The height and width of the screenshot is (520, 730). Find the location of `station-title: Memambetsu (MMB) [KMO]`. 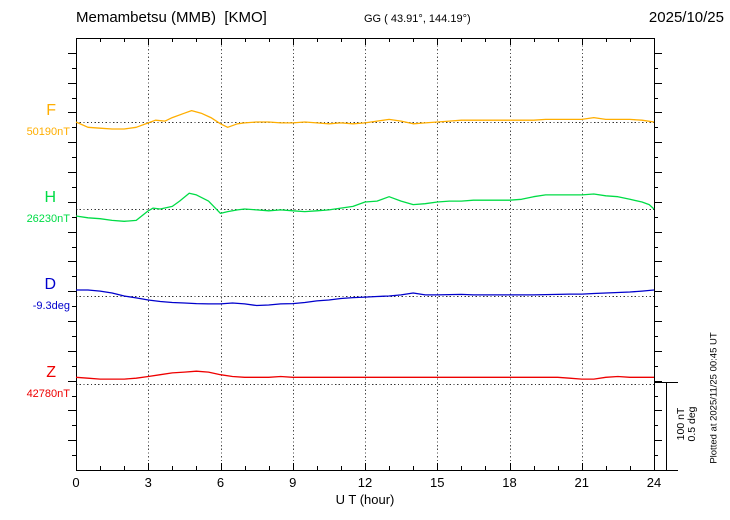

station-title: Memambetsu (MMB) [KMO] is located at coordinates (171, 17).